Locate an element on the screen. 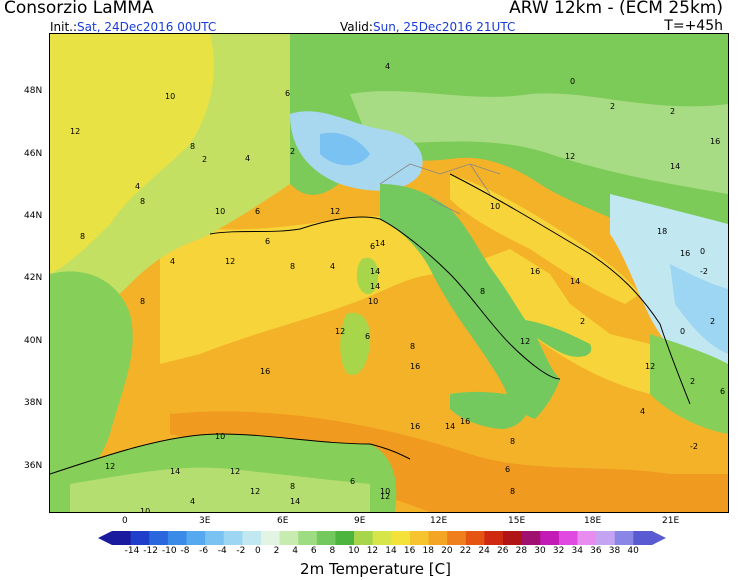 This screenshot has height=580, width=751. colorbar-tick-label: 36 is located at coordinates (596, 551).